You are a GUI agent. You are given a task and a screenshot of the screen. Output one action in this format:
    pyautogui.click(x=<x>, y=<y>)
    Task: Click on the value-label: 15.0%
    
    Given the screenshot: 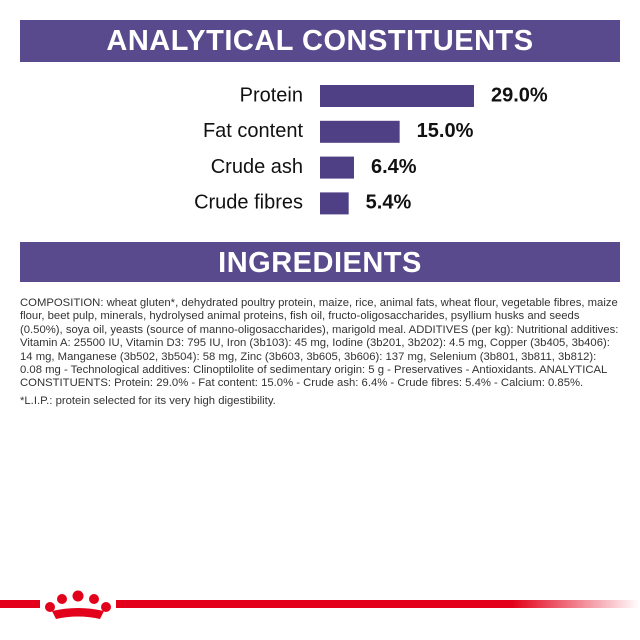 What is the action you would take?
    pyautogui.click(x=445, y=131)
    